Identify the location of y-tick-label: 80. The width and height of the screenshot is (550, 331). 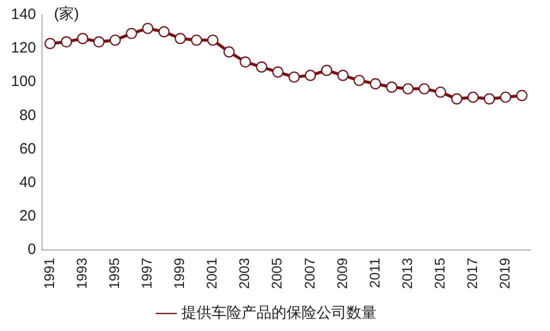
(27, 115).